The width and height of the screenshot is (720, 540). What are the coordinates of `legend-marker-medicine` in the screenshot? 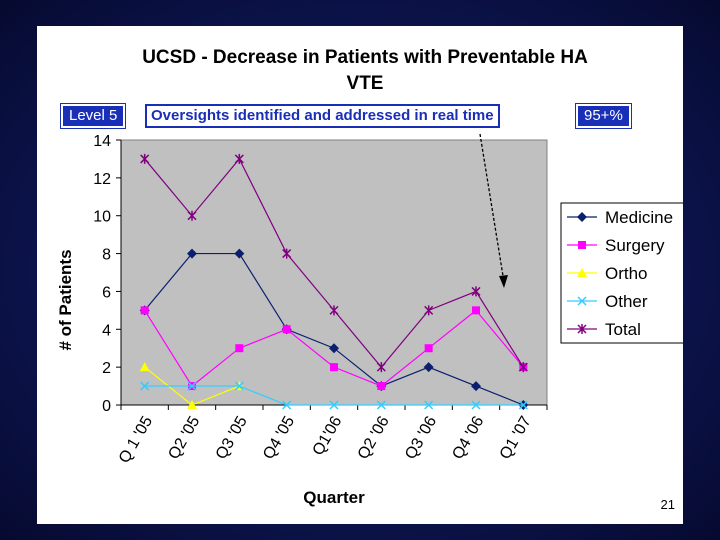 It's located at (582, 217).